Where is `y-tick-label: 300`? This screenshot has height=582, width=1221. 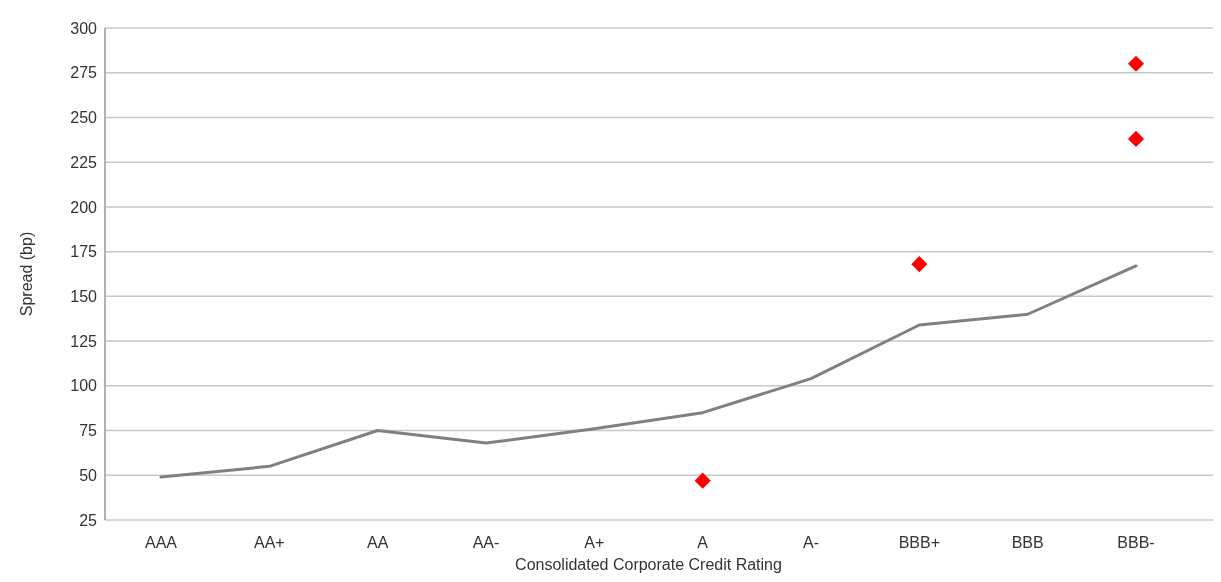
y-tick-label: 300 is located at coordinates (84, 28).